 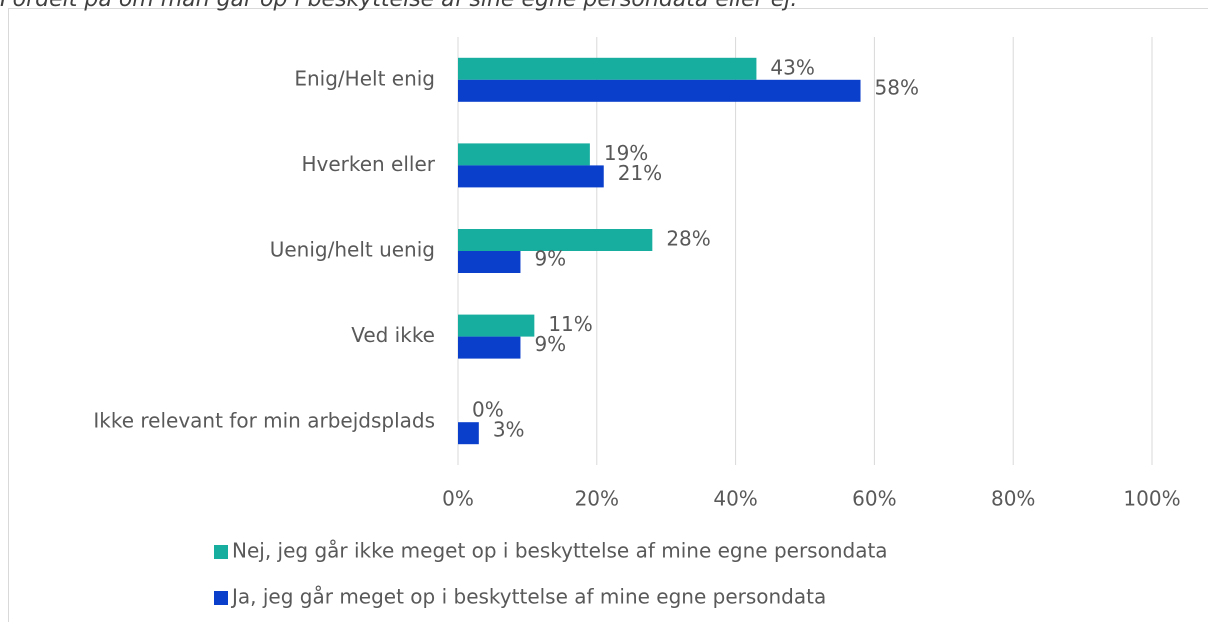 What do you see at coordinates (488, 410) in the screenshot?
I see `data-label: 0%` at bounding box center [488, 410].